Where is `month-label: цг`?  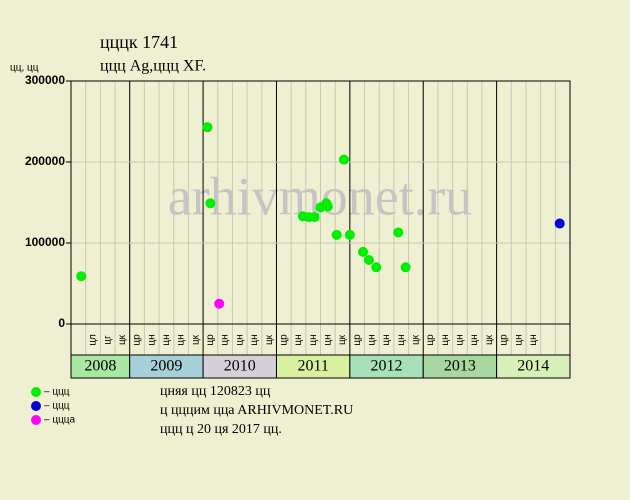 month-label: цг is located at coordinates (107, 340).